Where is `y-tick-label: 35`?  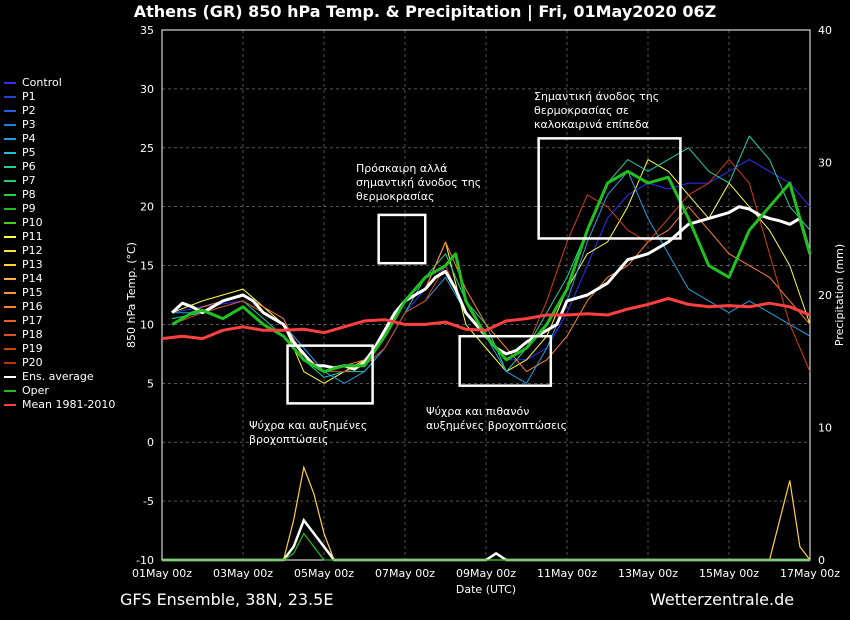 y-tick-label: 35 is located at coordinates (147, 30).